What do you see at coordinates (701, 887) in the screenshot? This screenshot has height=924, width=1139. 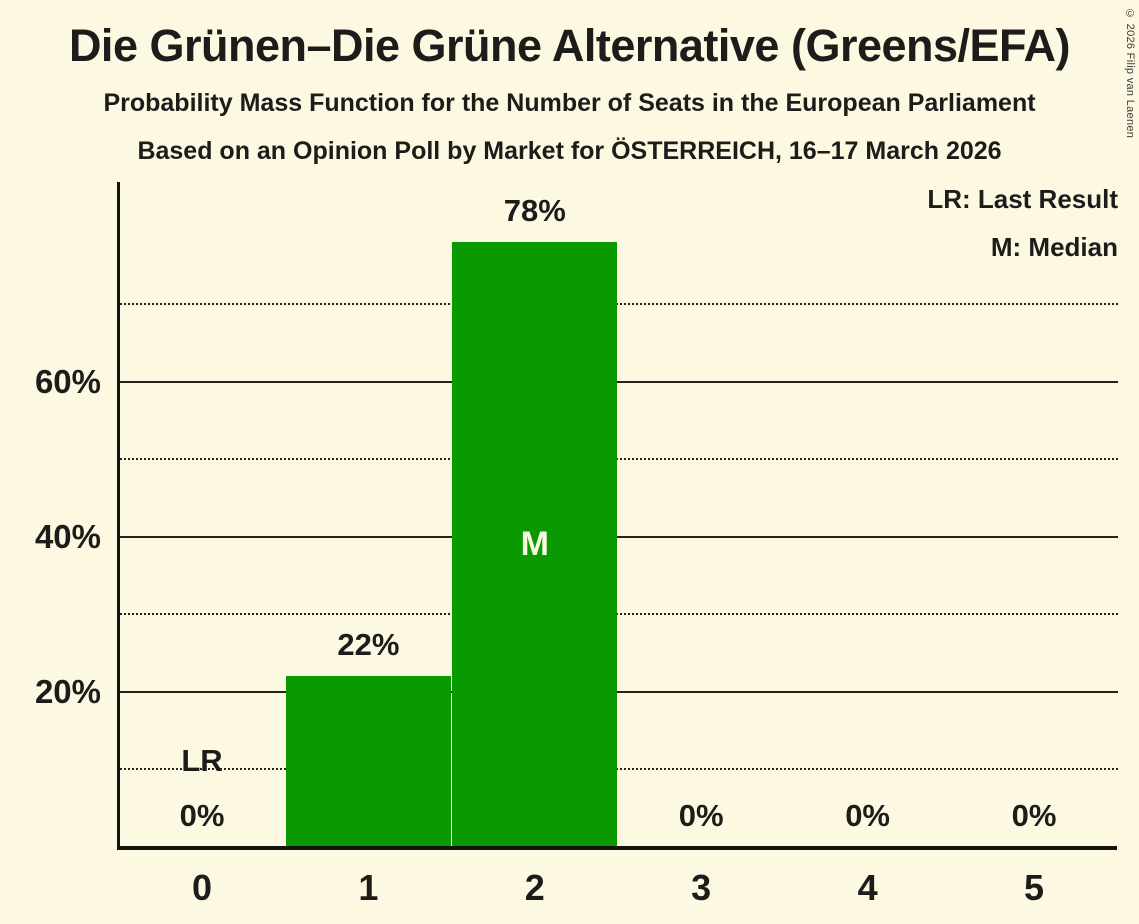 I see `x-axis-tick-label: 3` at bounding box center [701, 887].